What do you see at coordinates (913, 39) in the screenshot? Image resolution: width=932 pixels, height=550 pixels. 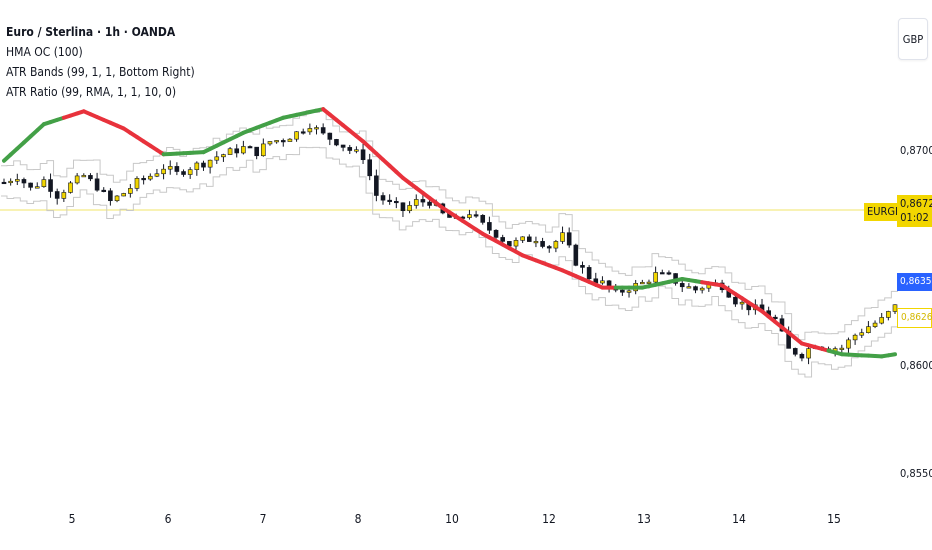 I see `currency-button: GBP` at bounding box center [913, 39].